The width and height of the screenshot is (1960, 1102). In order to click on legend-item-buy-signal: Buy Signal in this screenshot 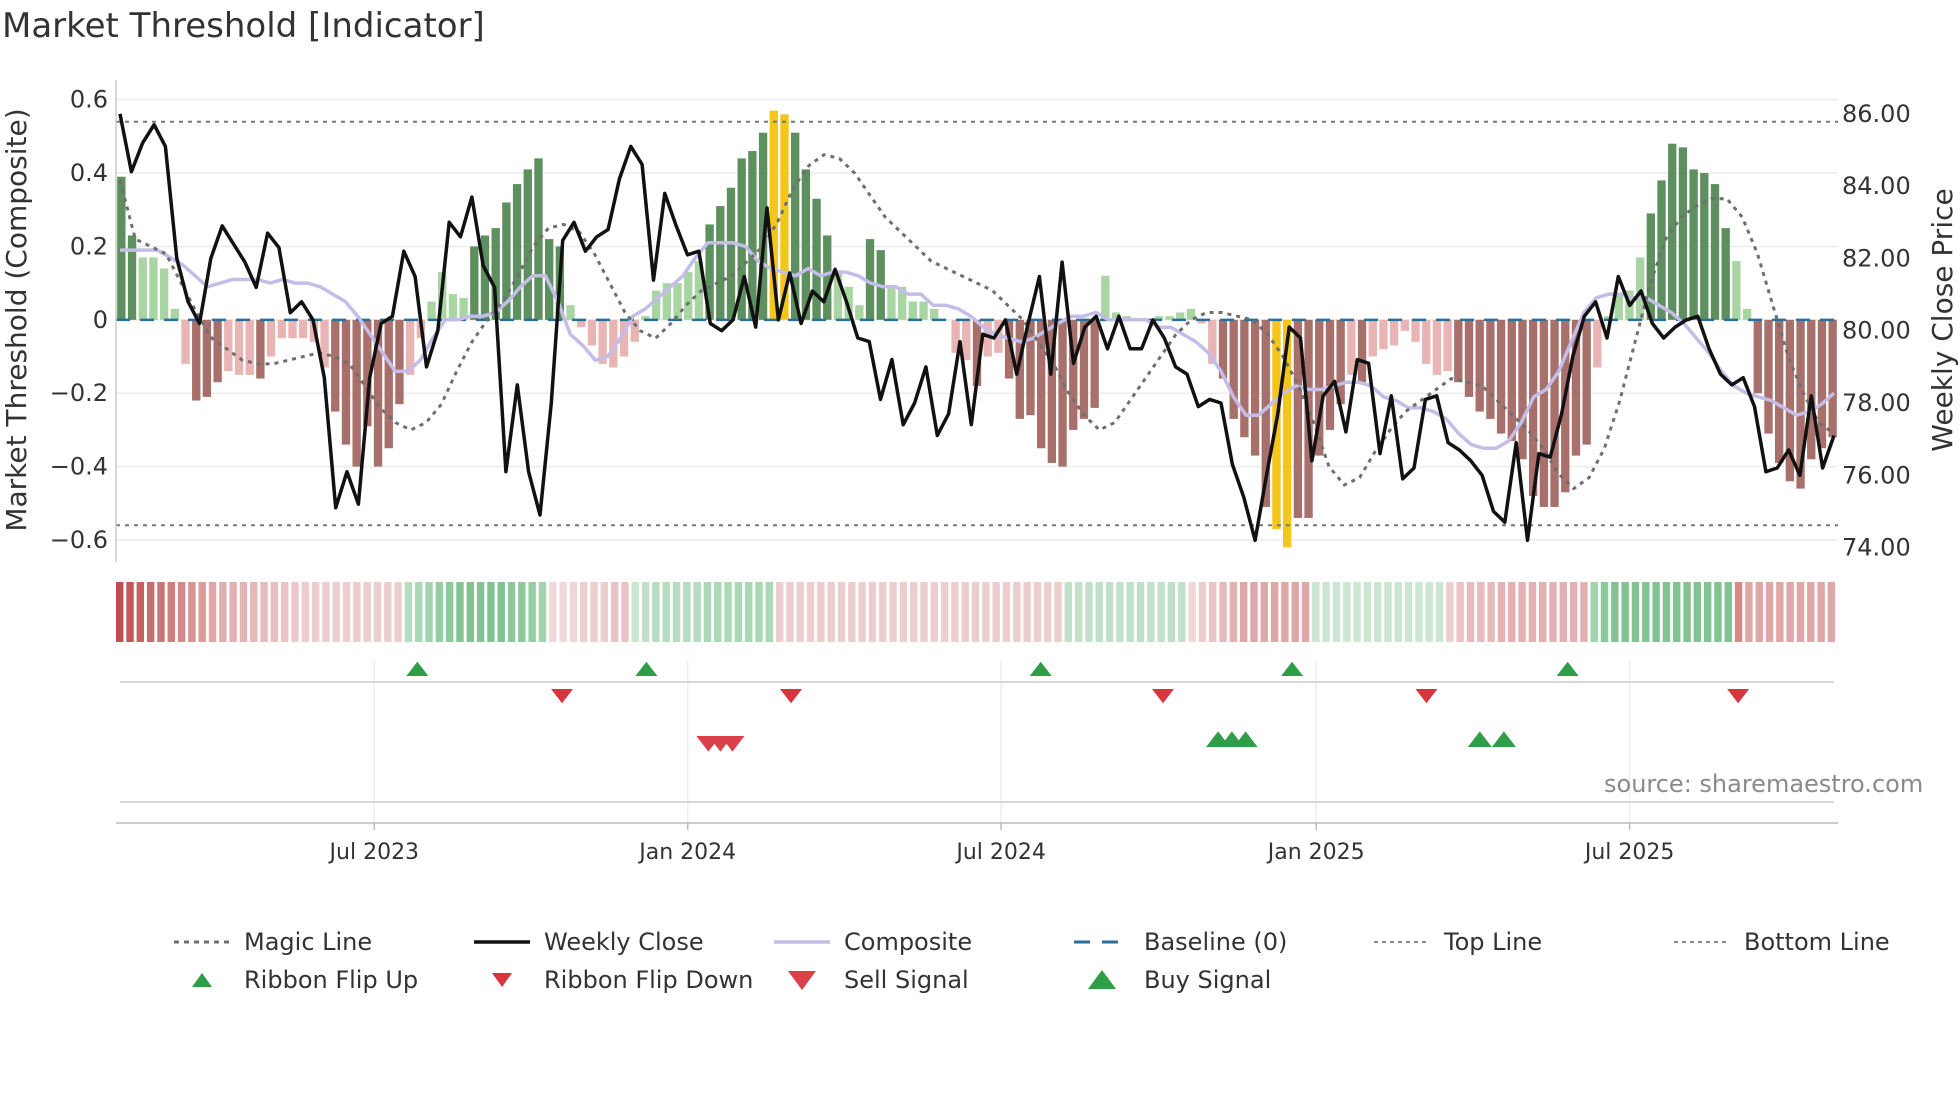, I will do `click(1171, 980)`.